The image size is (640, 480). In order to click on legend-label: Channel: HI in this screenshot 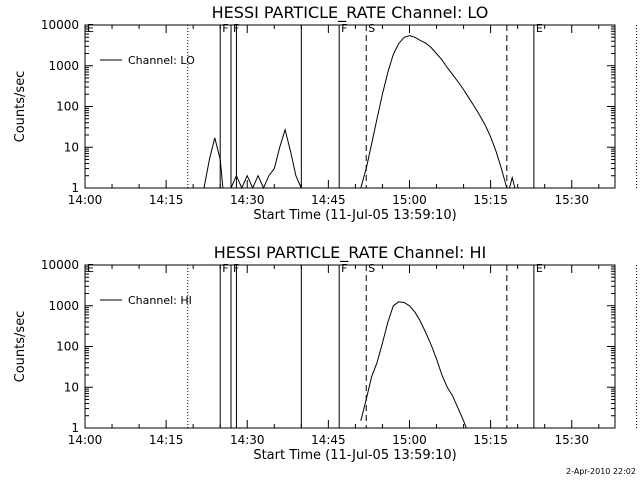, I will do `click(160, 300)`.